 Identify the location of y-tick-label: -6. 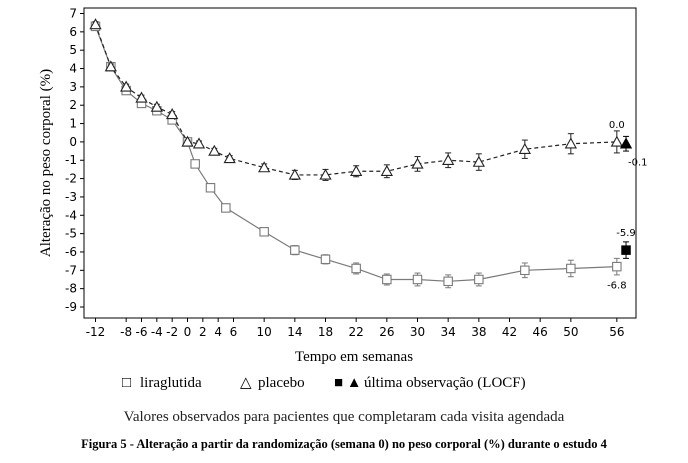
(71, 252).